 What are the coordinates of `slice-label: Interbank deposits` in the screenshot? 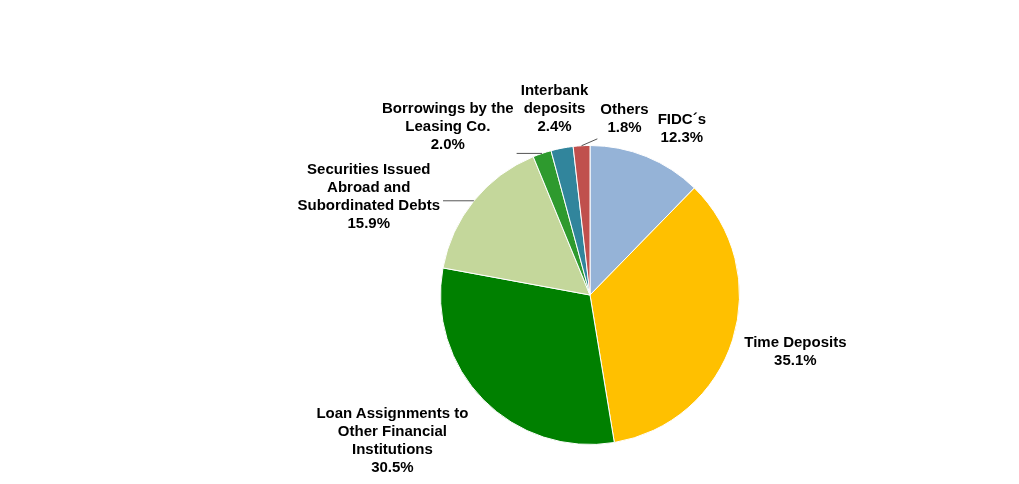 It's located at (554, 98).